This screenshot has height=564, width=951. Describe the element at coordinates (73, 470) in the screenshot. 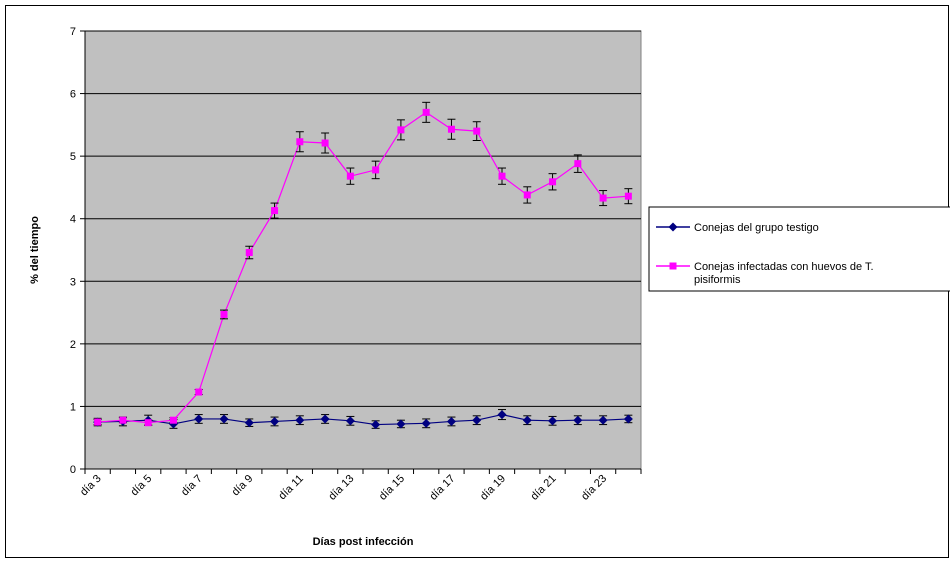

I see `y-tick-label: 0` at that location.